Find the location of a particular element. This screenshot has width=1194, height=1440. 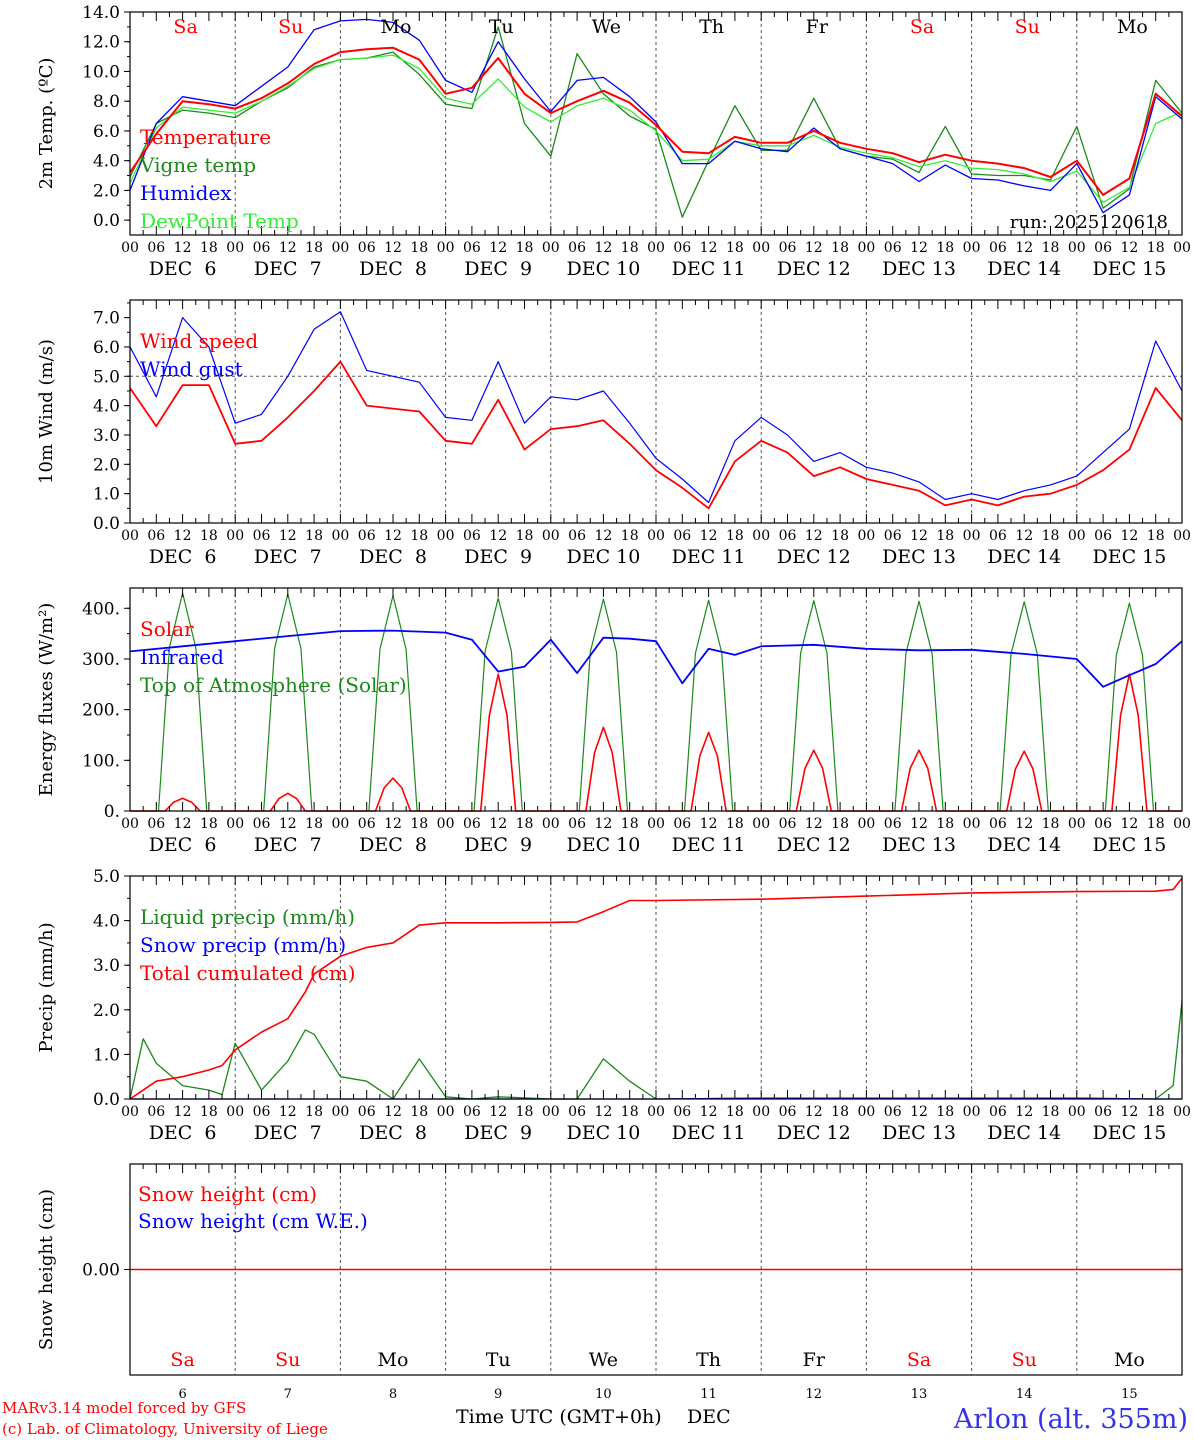

y-tick-label: 100. is located at coordinates (101, 761).